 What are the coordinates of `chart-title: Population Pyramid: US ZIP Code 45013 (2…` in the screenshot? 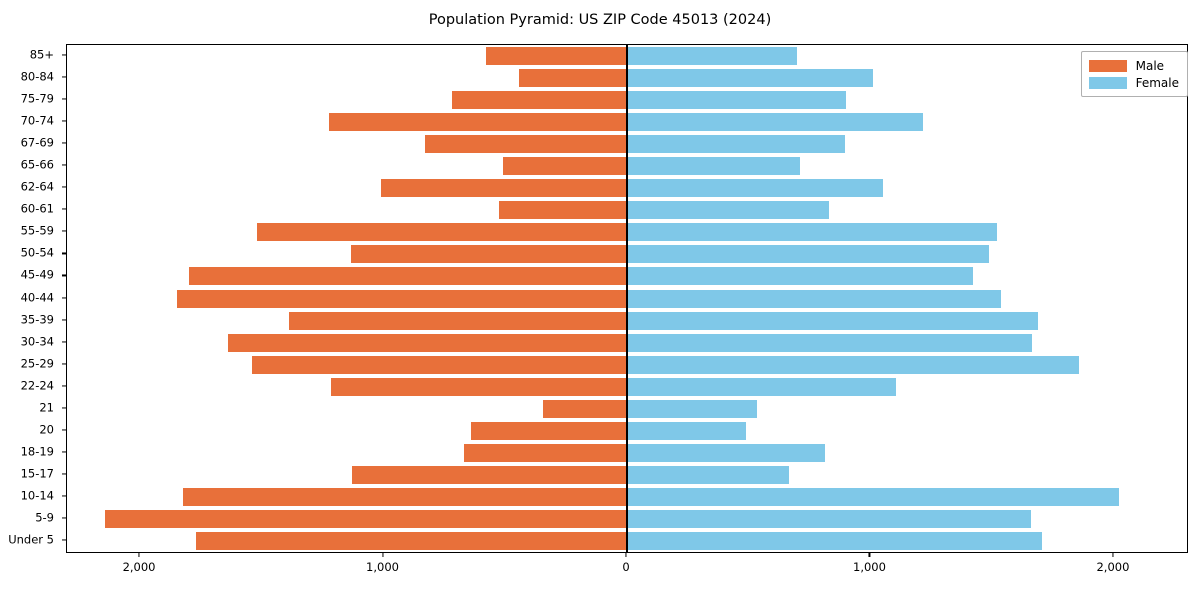 It's located at (600, 20).